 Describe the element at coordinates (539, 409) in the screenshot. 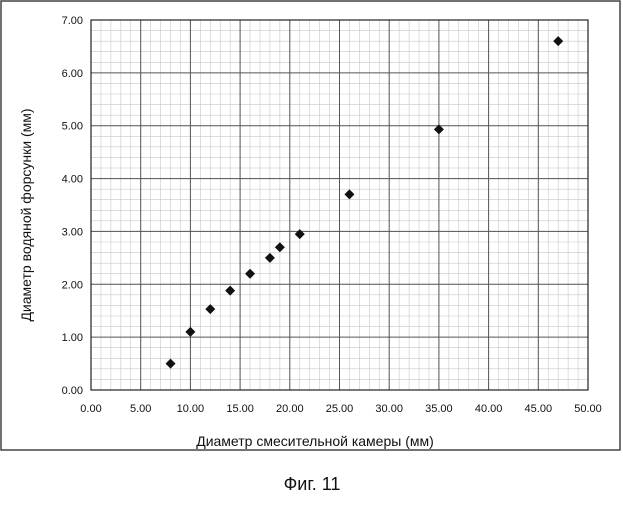

I see `x-tick-label: 45.00` at that location.